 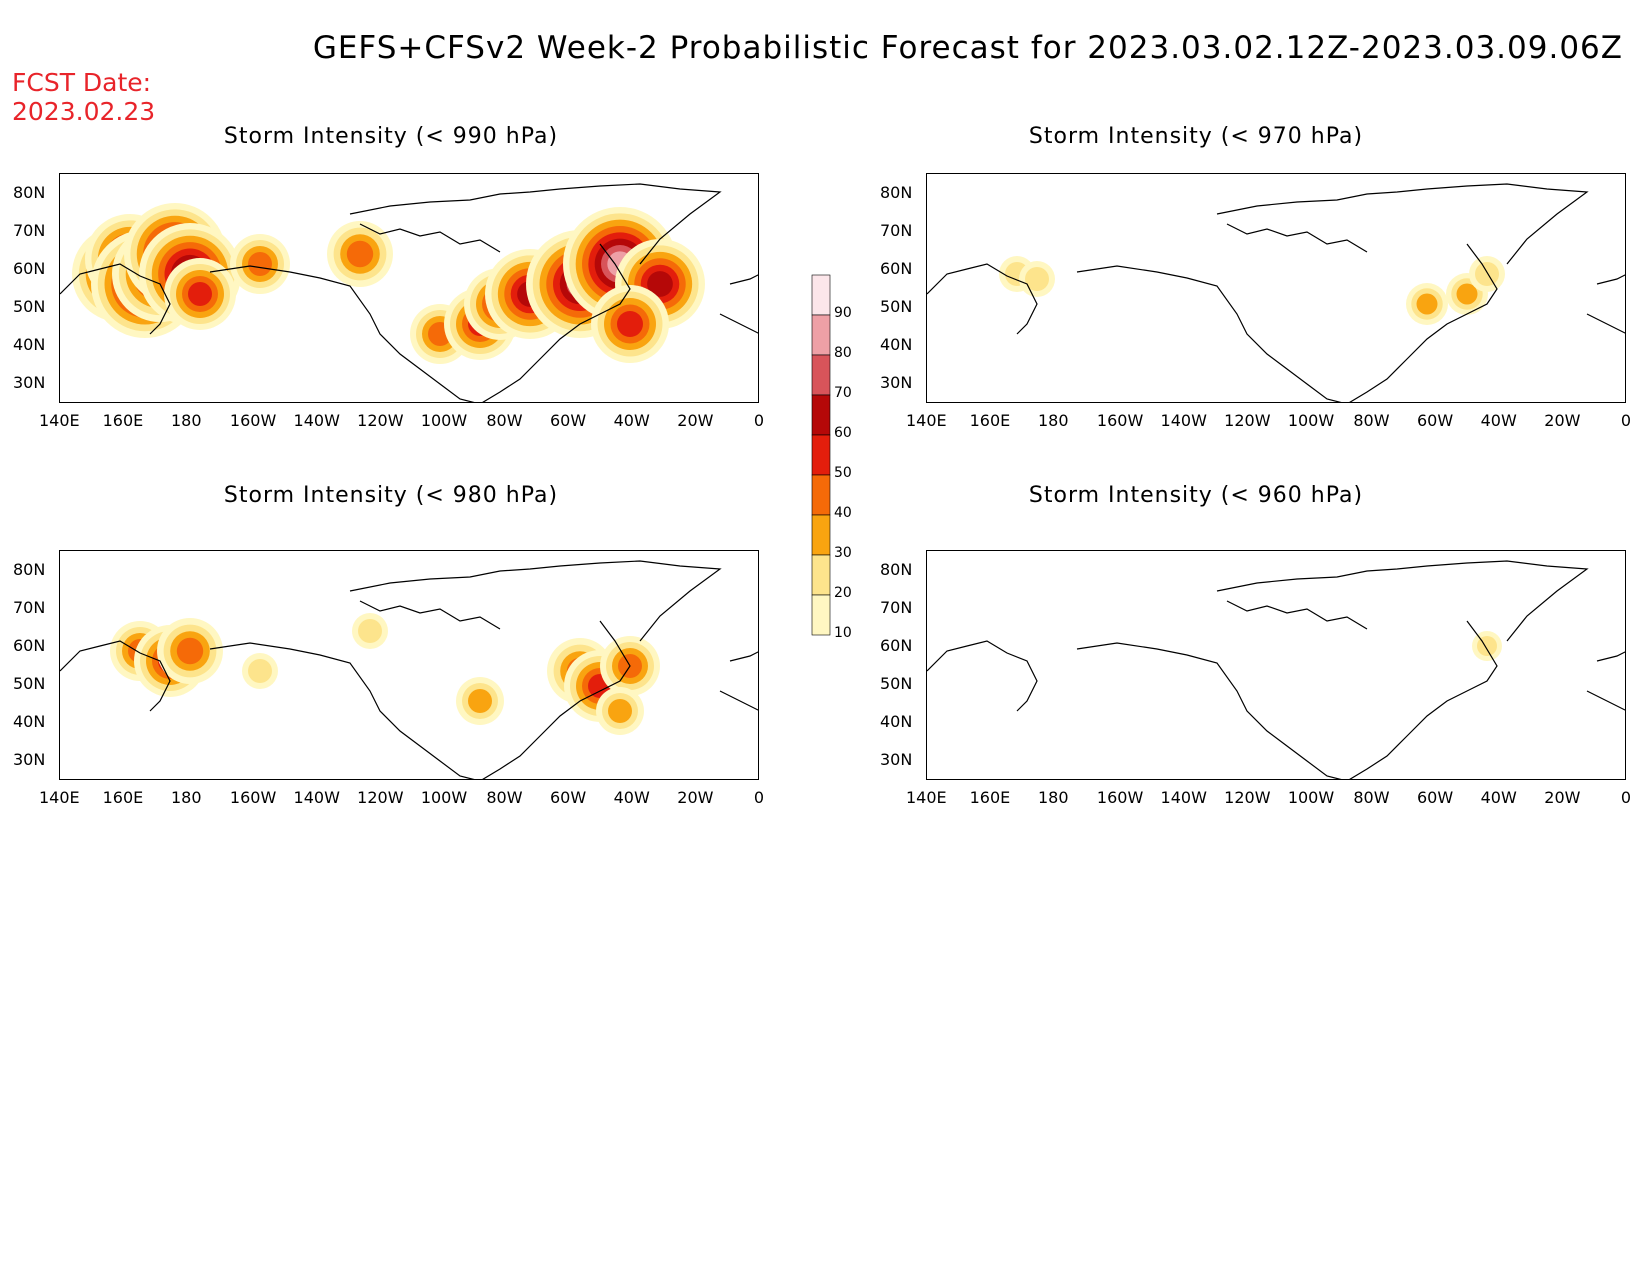 I want to click on colorbar-label: 60, so click(x=843, y=433).